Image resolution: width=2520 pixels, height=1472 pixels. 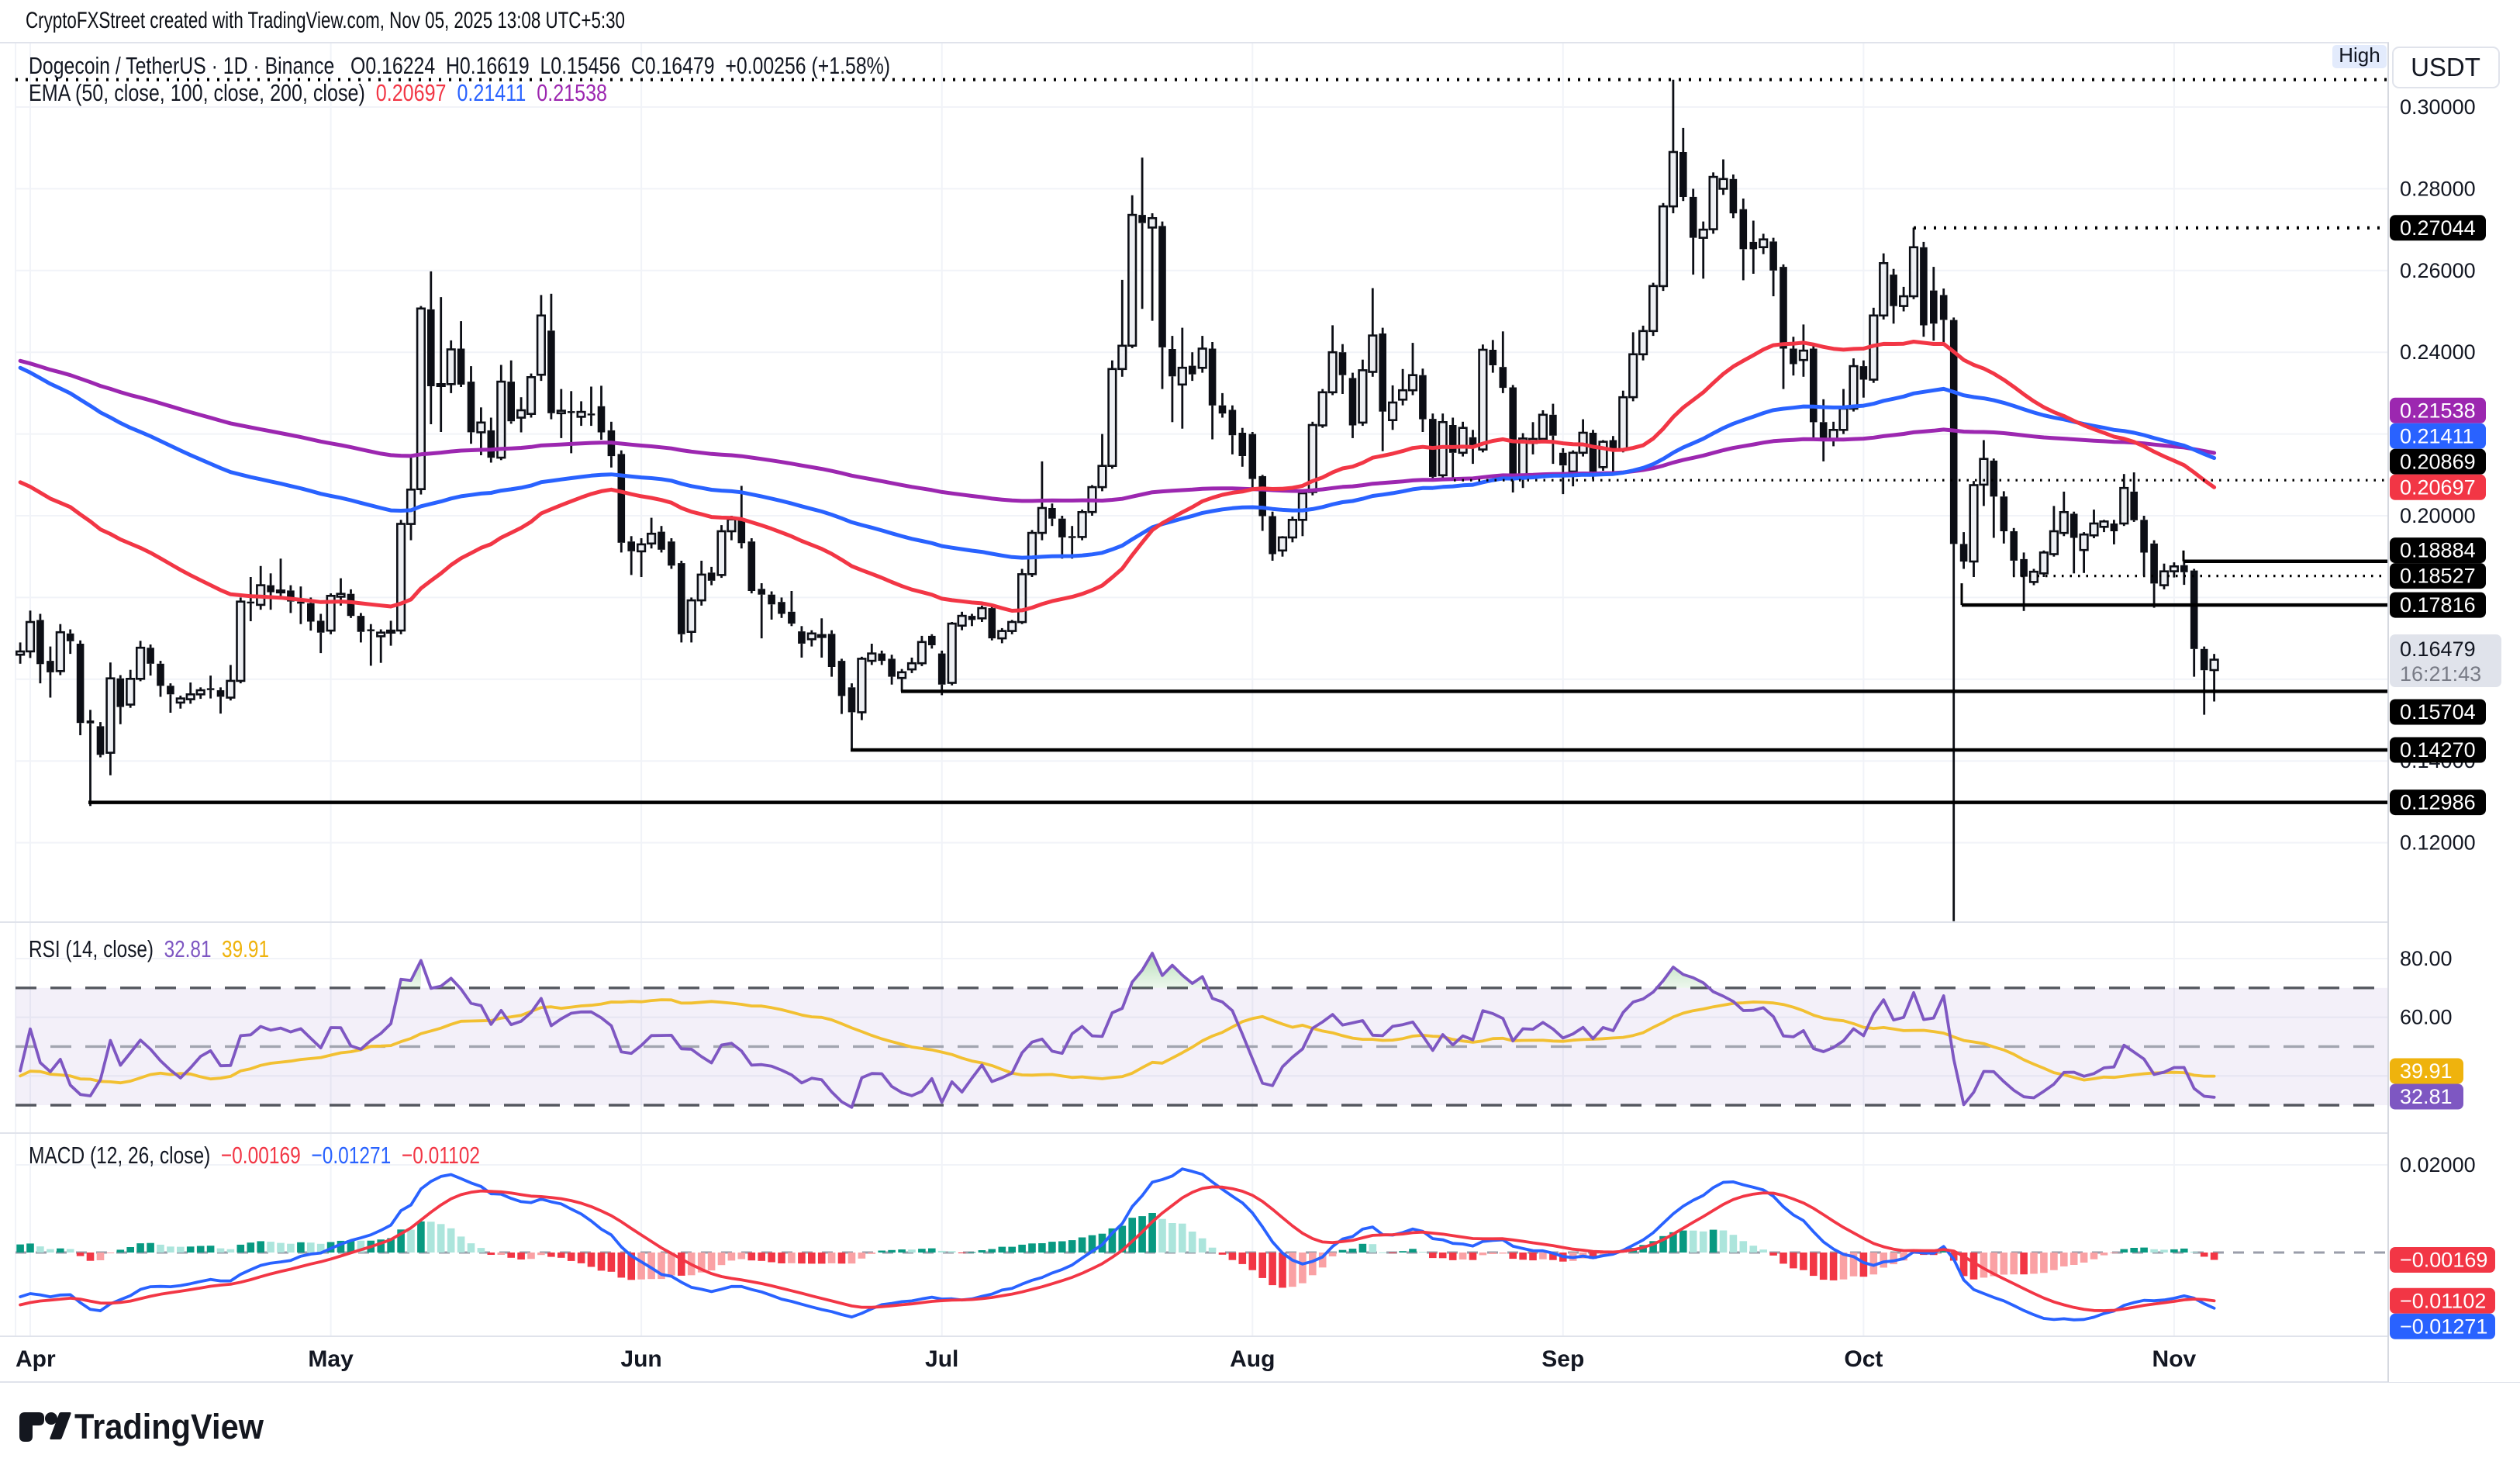 I want to click on svg-text: TradingView, so click(x=169, y=1426).